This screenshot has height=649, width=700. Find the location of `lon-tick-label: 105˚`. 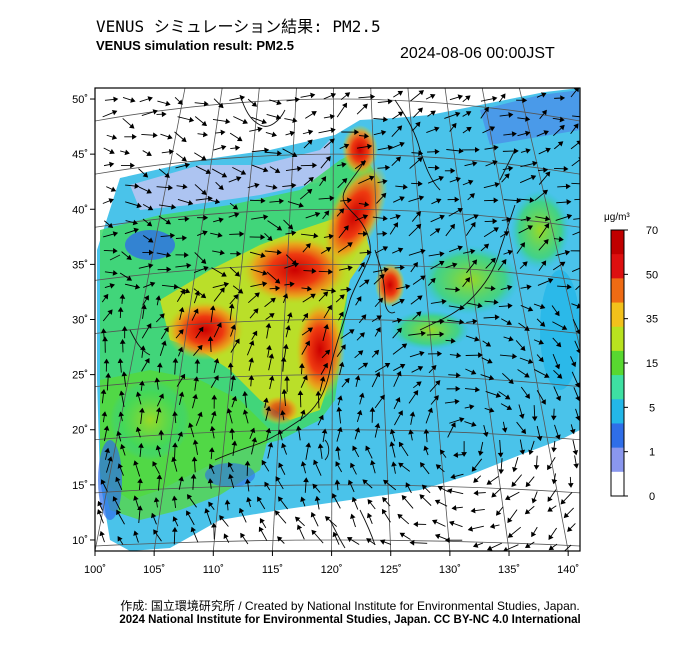

lon-tick-label: 105˚ is located at coordinates (154, 570).